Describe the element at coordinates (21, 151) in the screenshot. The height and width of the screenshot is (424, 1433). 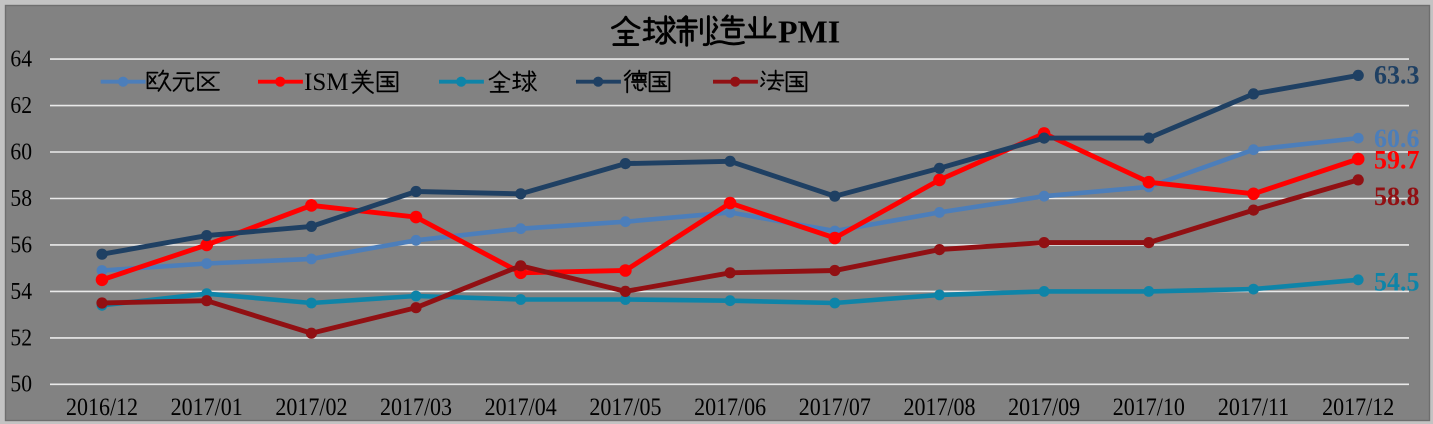
I see `svg-text: 60` at that location.